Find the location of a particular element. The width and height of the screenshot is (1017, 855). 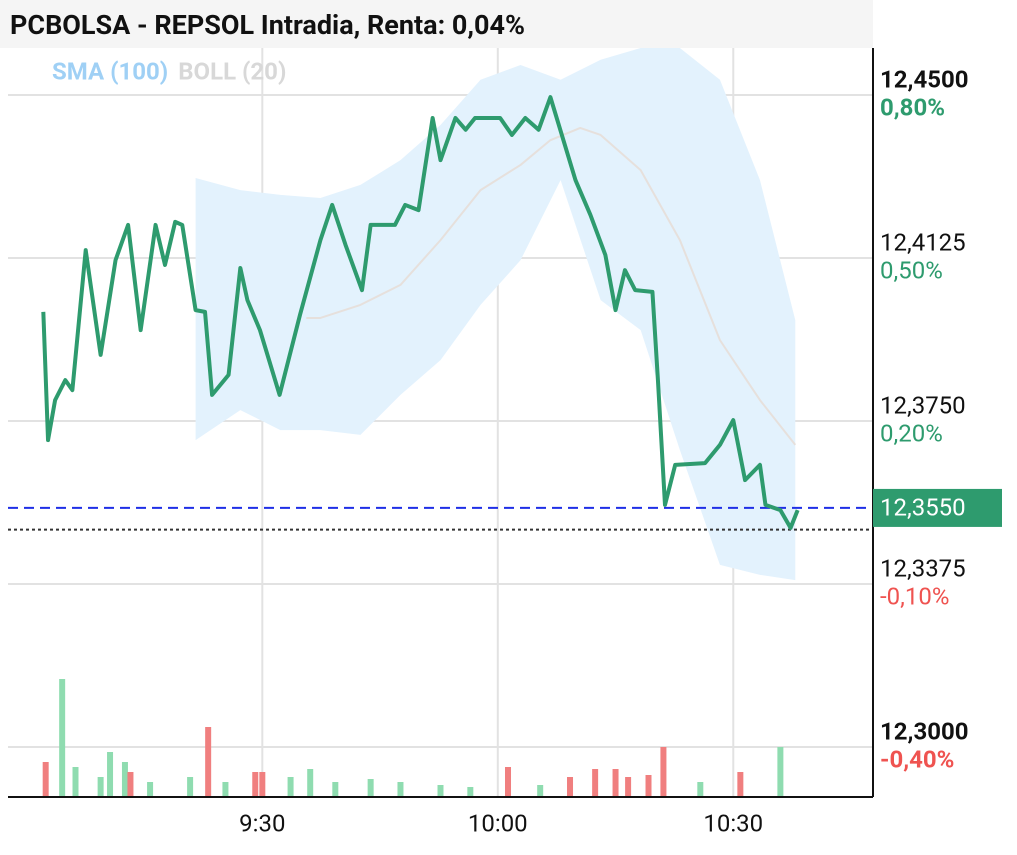

y-tick-label: 12,4500 is located at coordinates (924, 79).